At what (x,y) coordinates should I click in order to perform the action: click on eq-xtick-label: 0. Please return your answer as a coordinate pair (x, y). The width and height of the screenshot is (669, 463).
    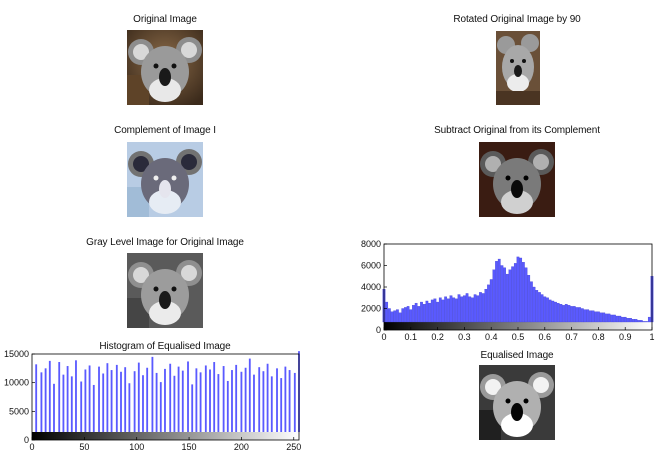
    Looking at the image, I should click on (31, 447).